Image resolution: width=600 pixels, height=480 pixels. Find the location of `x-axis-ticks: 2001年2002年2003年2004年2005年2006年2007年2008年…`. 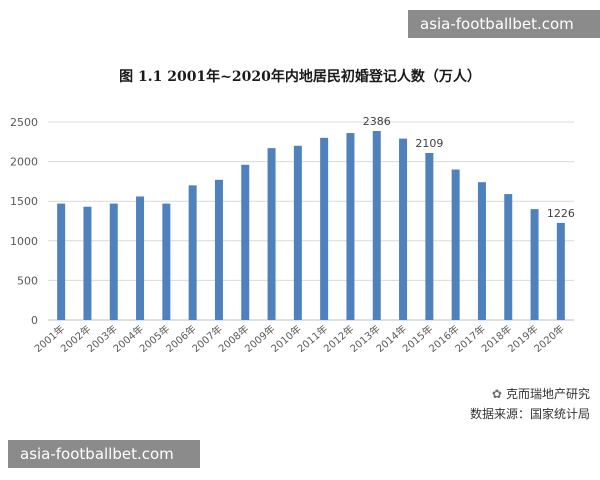

x-axis-ticks: 2001年2002年2003年2004年2005年2006年2007年2008年… is located at coordinates (299, 338).